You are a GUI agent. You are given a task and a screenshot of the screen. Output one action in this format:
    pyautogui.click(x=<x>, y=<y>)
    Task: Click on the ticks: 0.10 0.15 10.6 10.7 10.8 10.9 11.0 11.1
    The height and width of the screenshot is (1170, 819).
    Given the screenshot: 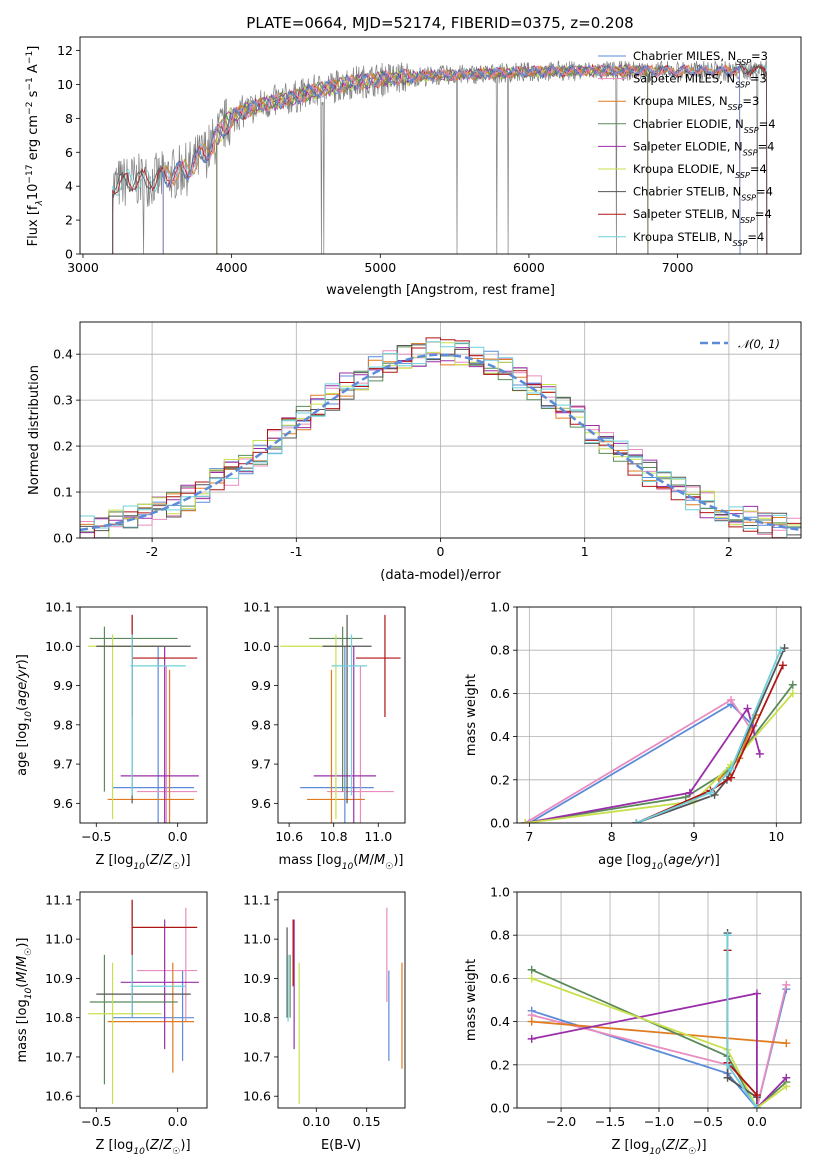 What is the action you would take?
    pyautogui.click(x=311, y=1010)
    